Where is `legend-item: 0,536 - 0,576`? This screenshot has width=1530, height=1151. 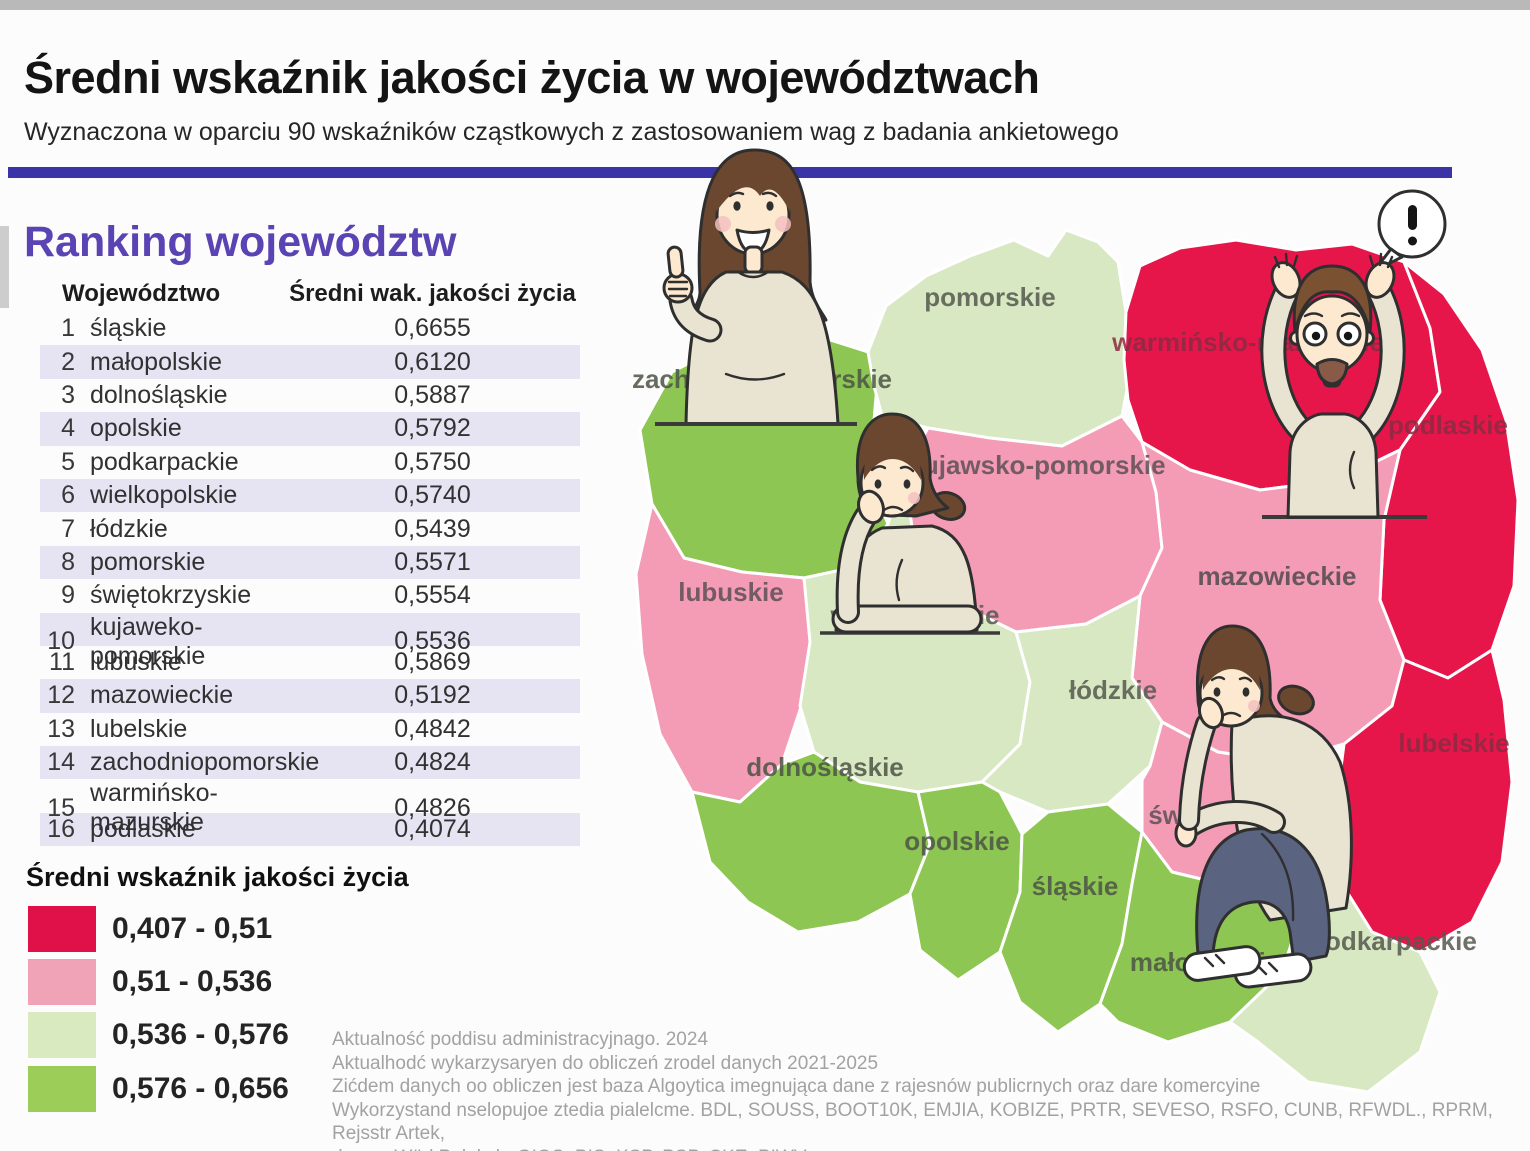 legend-item: 0,536 - 0,576 is located at coordinates (158, 1035).